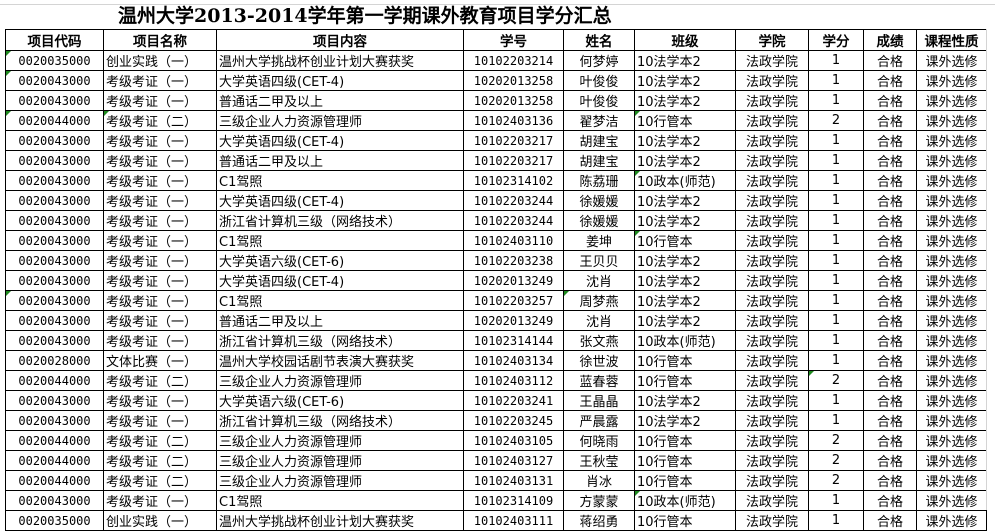 The image size is (995, 531). I want to click on cell-student-name: 沈肖, so click(599, 320).